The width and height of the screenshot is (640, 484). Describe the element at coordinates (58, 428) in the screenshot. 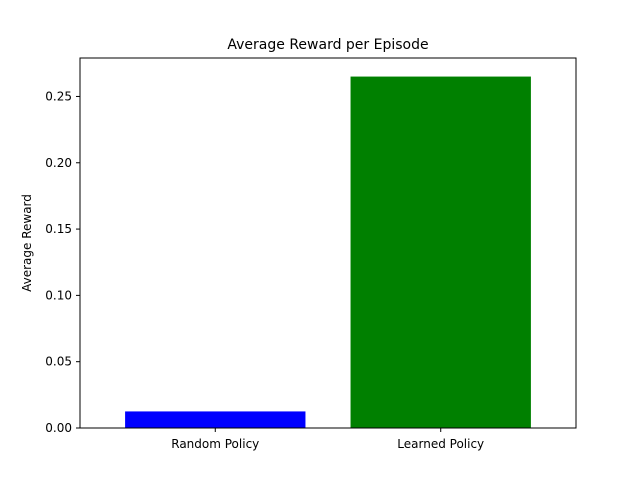

I see `y-tick-label: 0.00` at that location.